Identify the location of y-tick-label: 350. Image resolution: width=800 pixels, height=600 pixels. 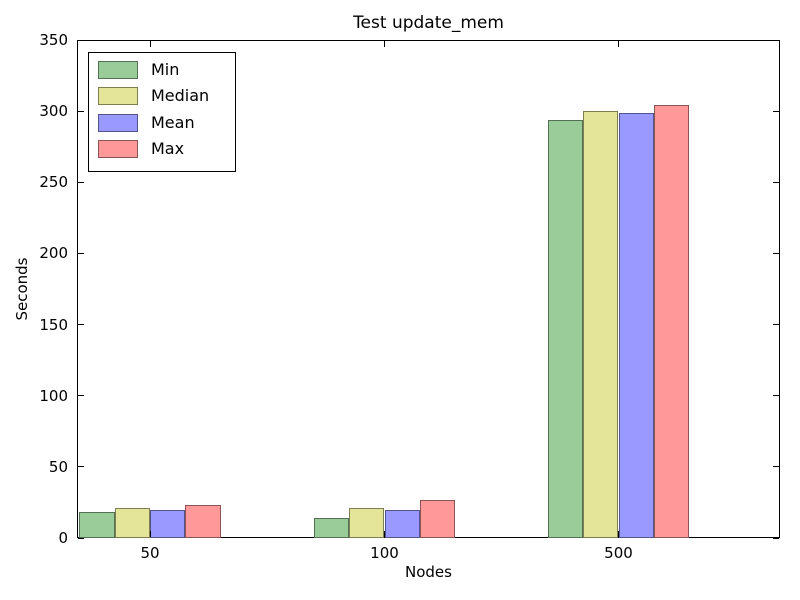
(53, 40).